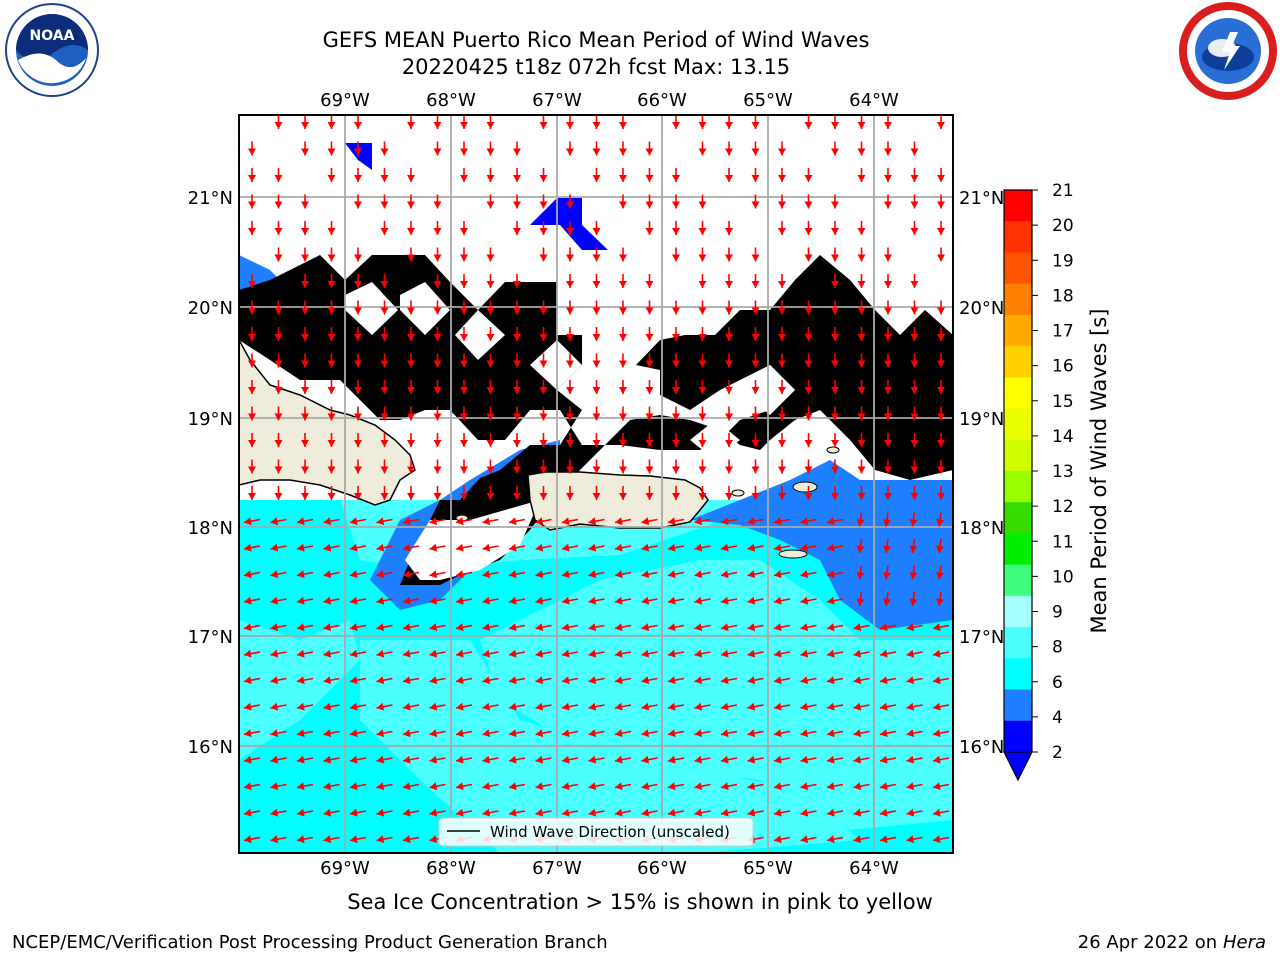 This screenshot has width=1280, height=960. What do you see at coordinates (1018, 611) in the screenshot?
I see `colorbar-segment` at bounding box center [1018, 611].